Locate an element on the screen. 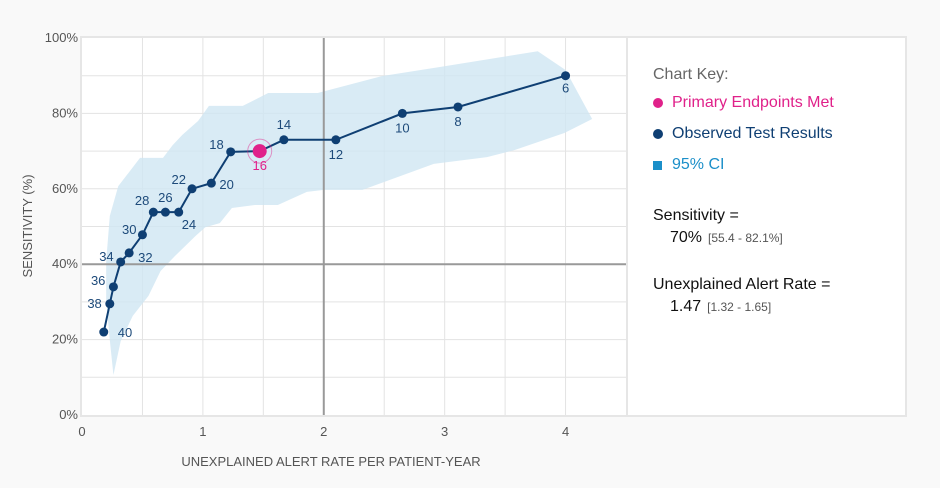 This screenshot has width=940, height=488. alert-rate-label: Unexplained Alert Rate = is located at coordinates (742, 284).